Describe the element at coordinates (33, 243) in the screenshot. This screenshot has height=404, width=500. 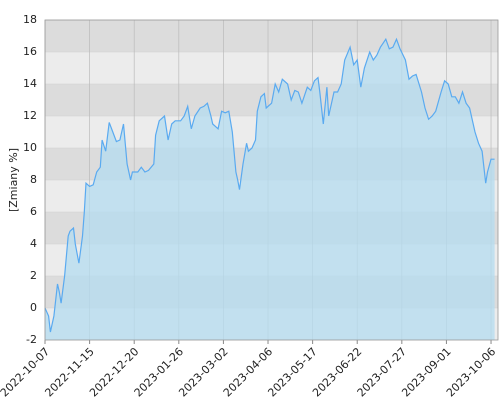
I see `y-tick-label: 4` at that location.